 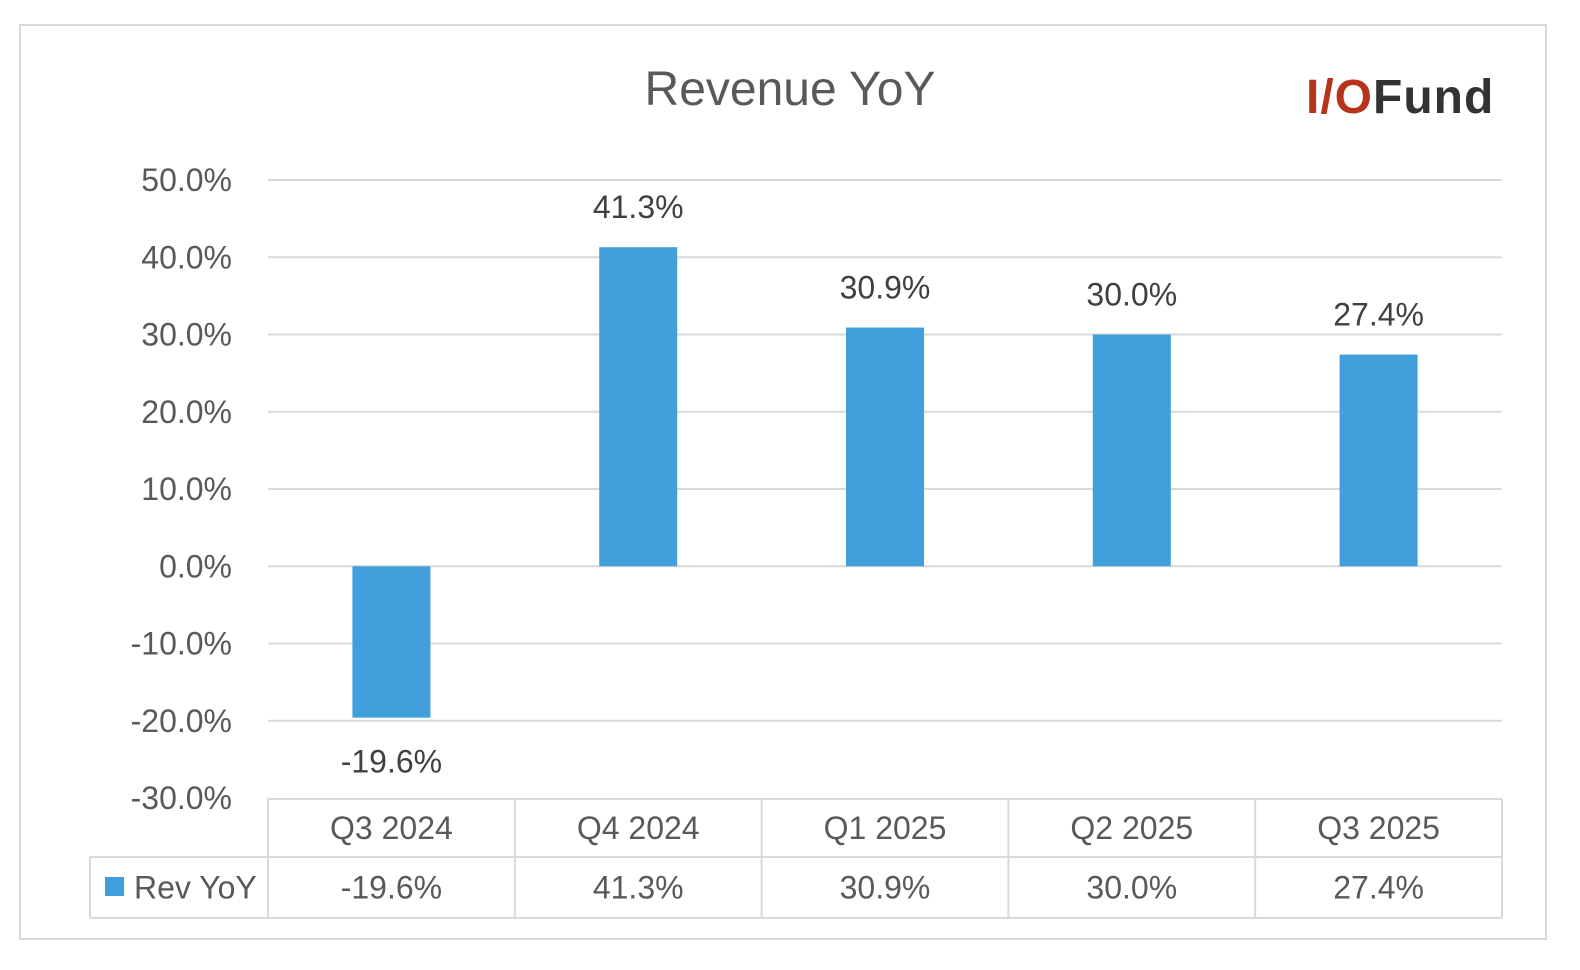 What do you see at coordinates (391, 762) in the screenshot?
I see `data-label: -19.6%` at bounding box center [391, 762].